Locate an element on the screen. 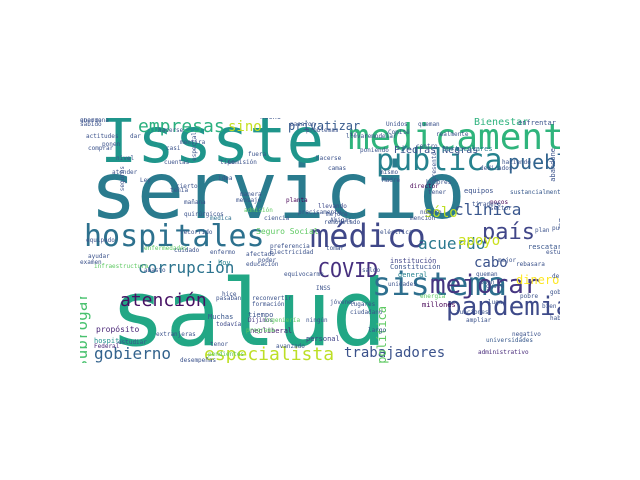  cloud-word: examen is located at coordinates (91, 262).